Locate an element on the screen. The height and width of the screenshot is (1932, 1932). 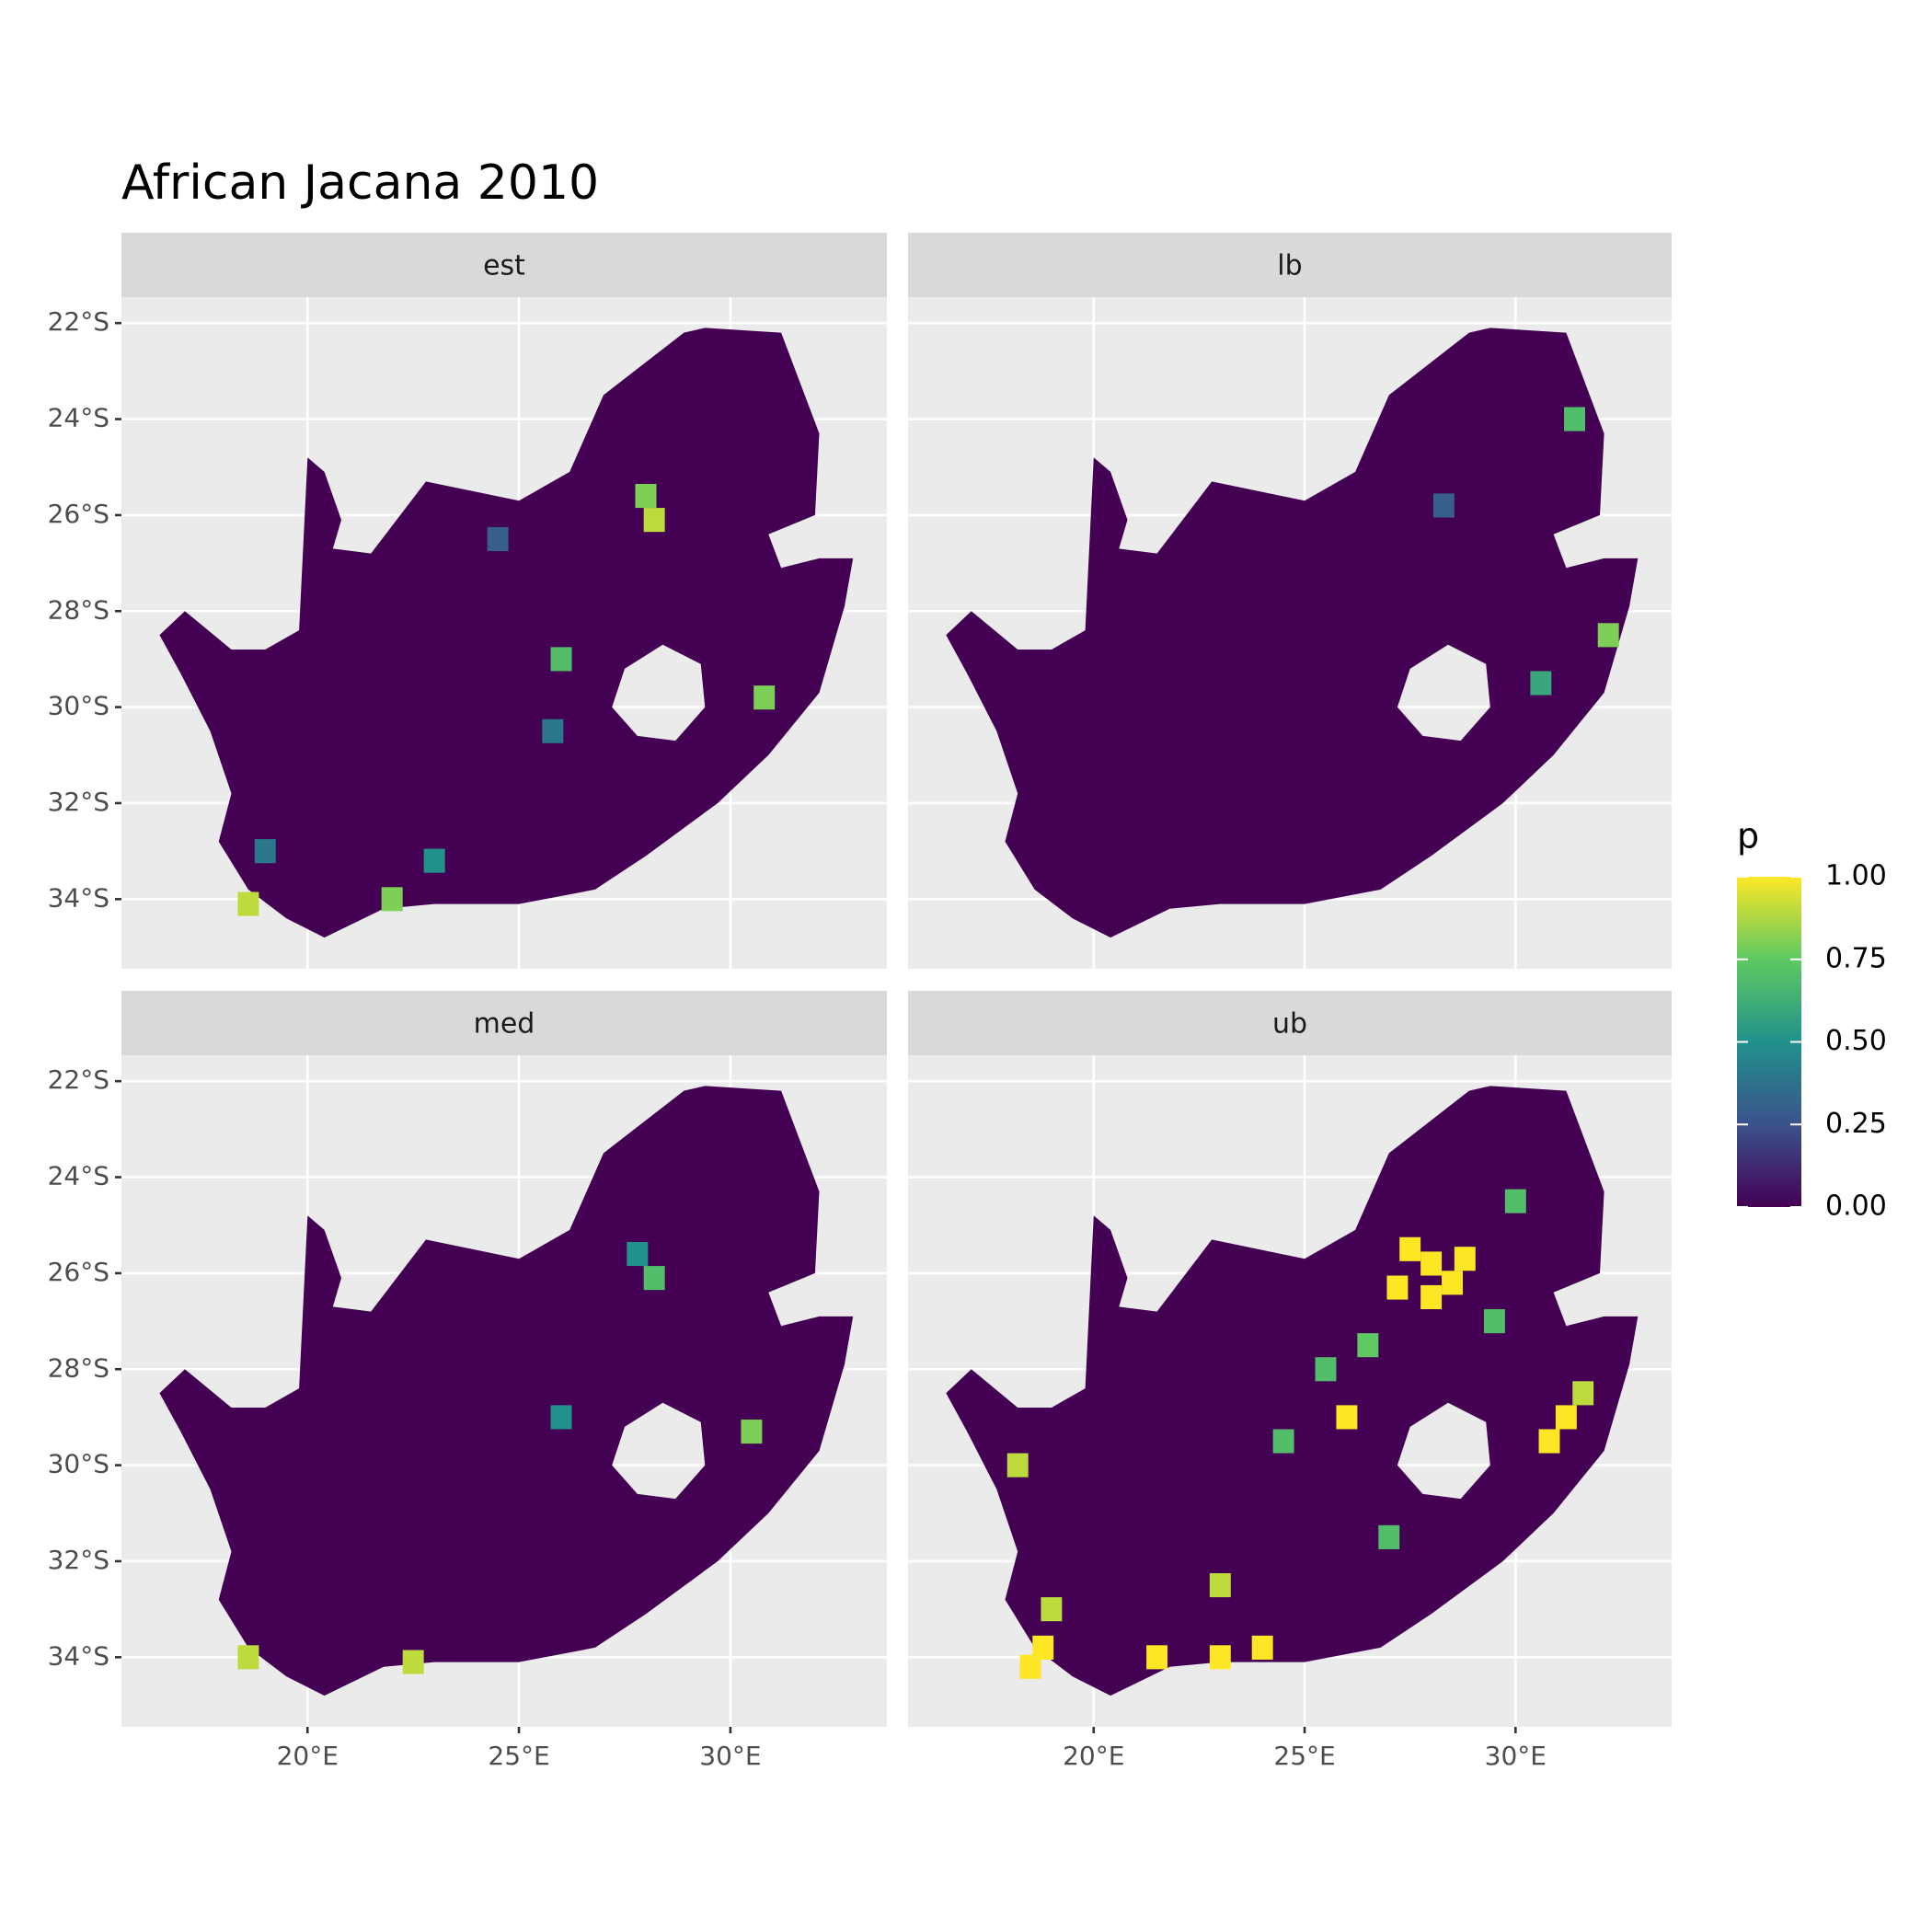
legend-title: p is located at coordinates (1748, 836).